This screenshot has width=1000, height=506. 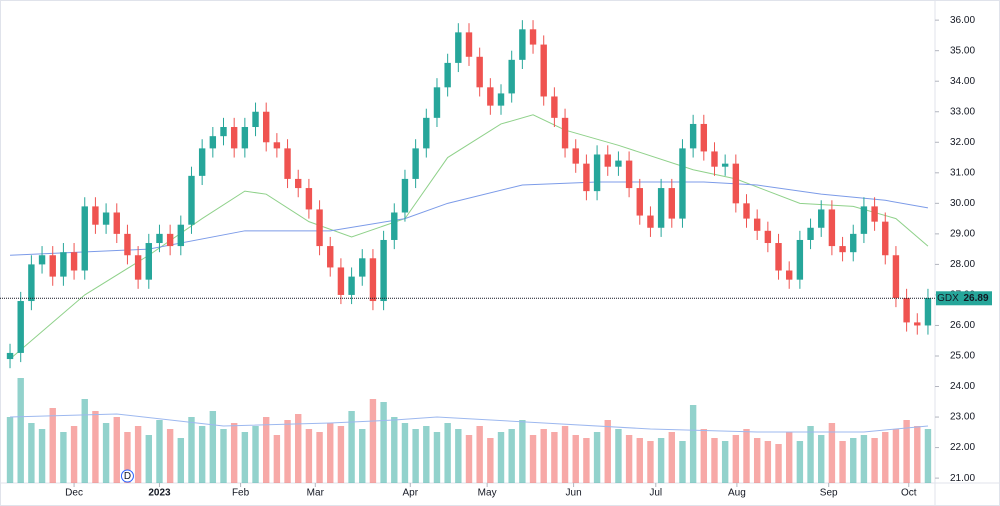 I want to click on last-price-label: 26.89, so click(x=975, y=298).